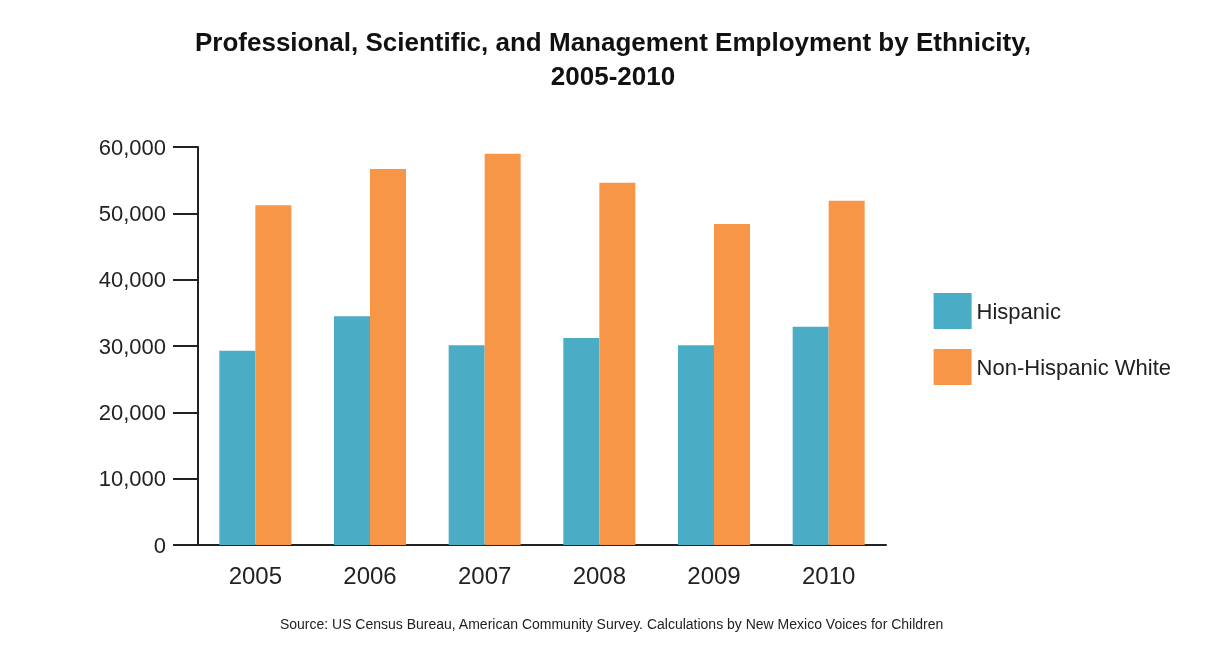 The height and width of the screenshot is (651, 1224). Describe the element at coordinates (132, 479) in the screenshot. I see `y-tick-label: 10,000` at that location.